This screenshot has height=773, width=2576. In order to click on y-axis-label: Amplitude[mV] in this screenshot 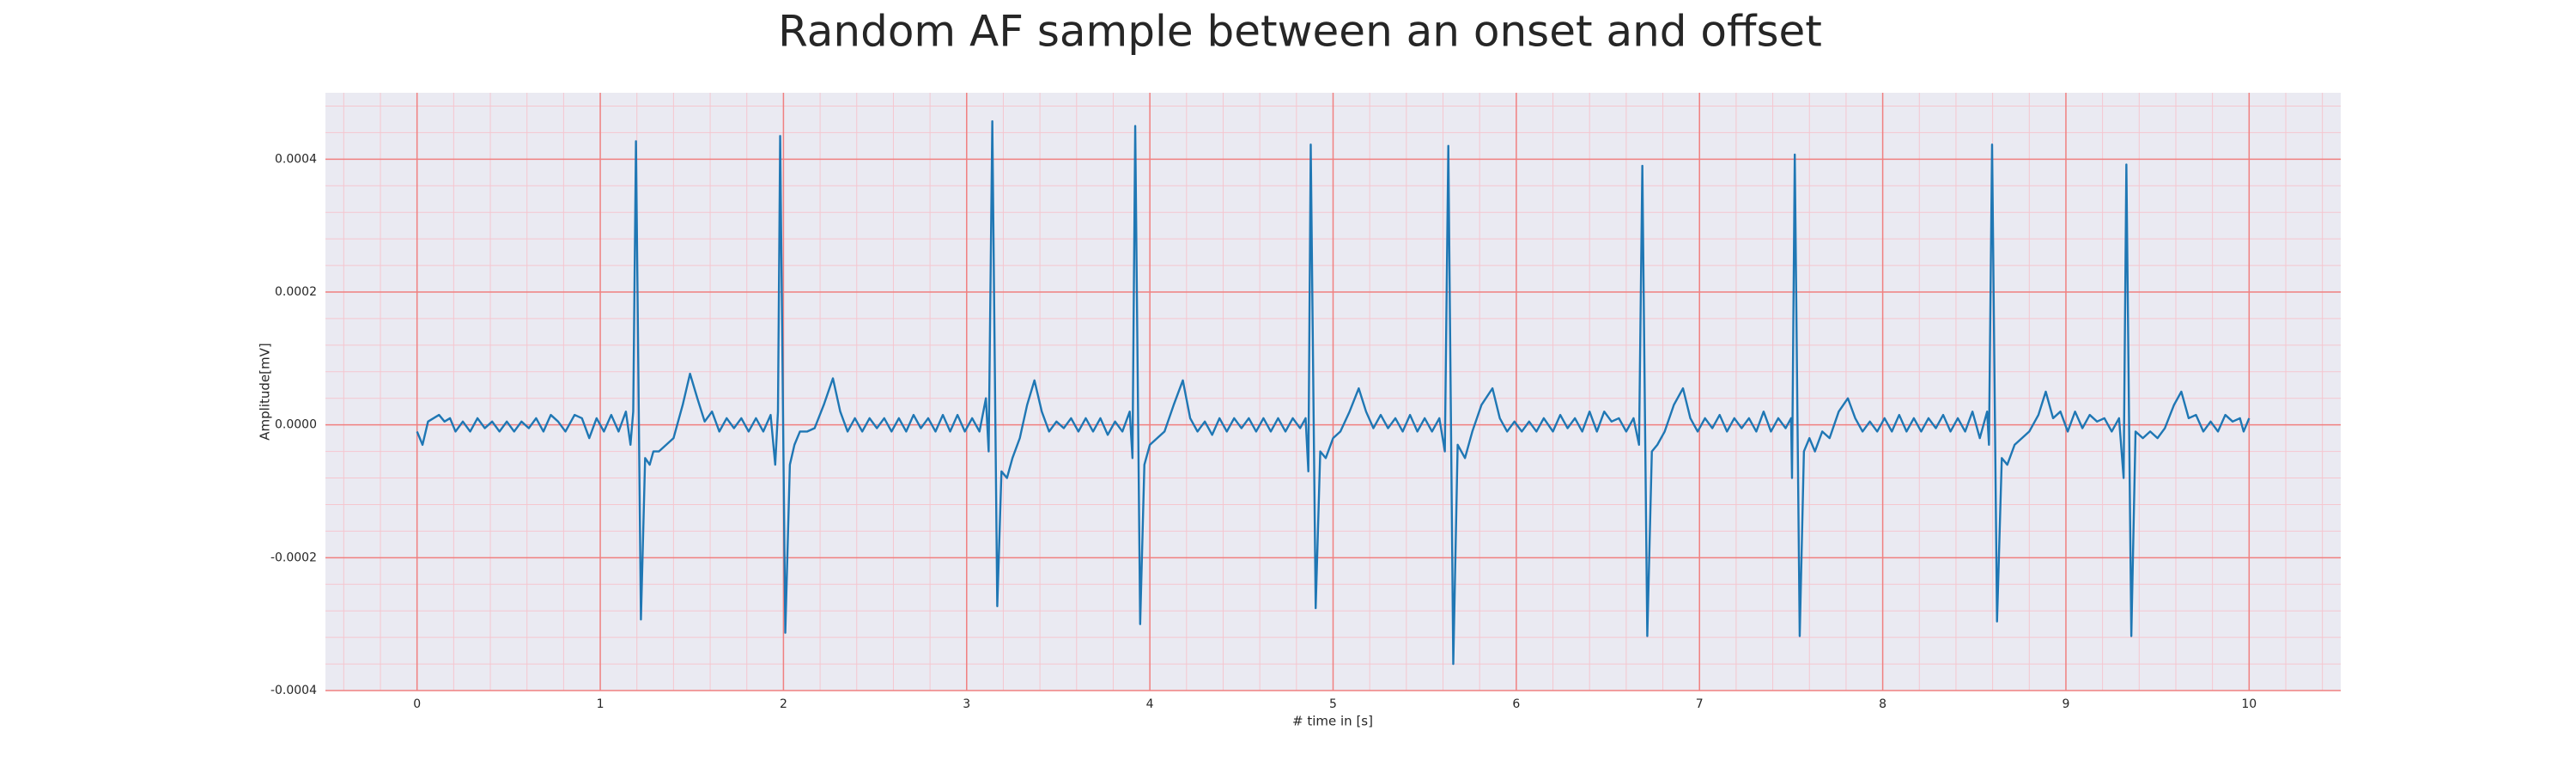, I will do `click(265, 391)`.